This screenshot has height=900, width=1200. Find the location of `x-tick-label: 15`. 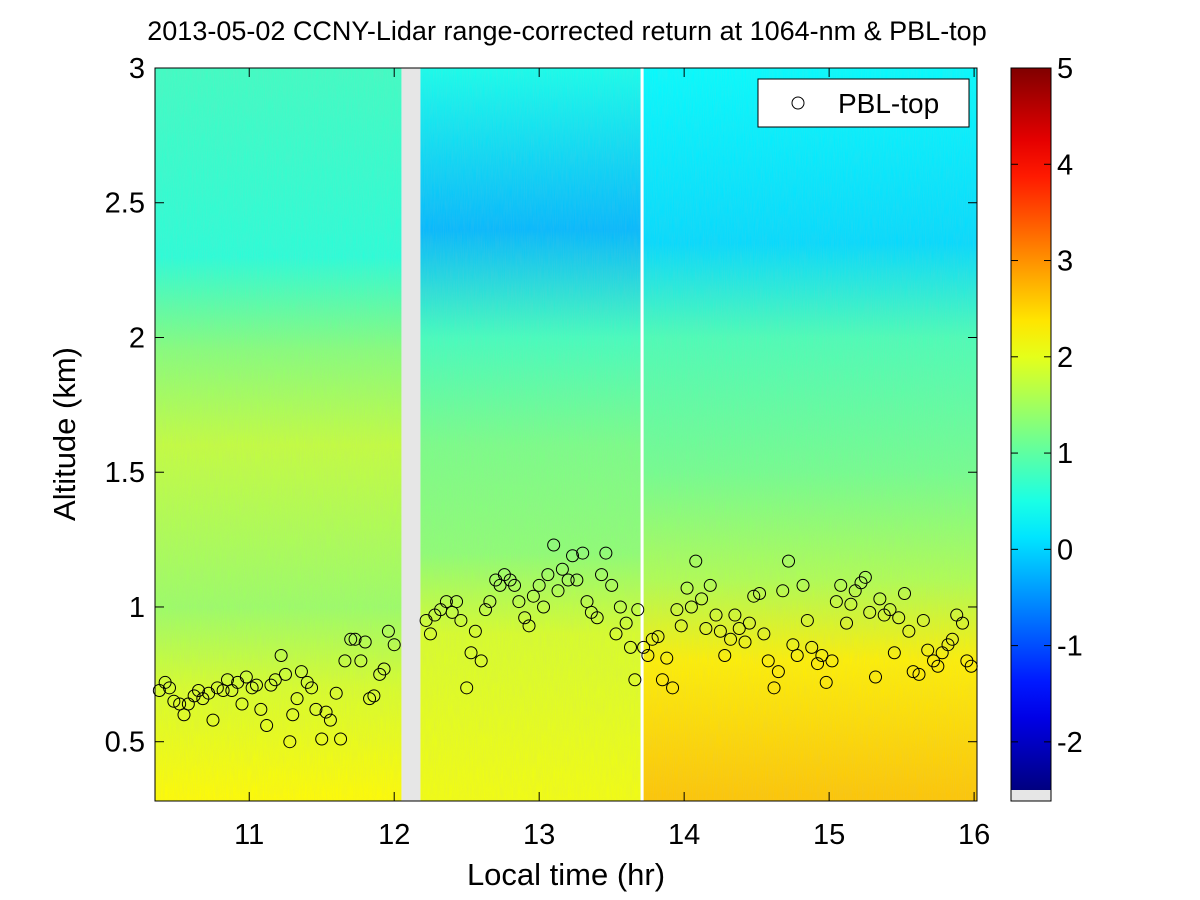

x-tick-label: 15 is located at coordinates (829, 835).